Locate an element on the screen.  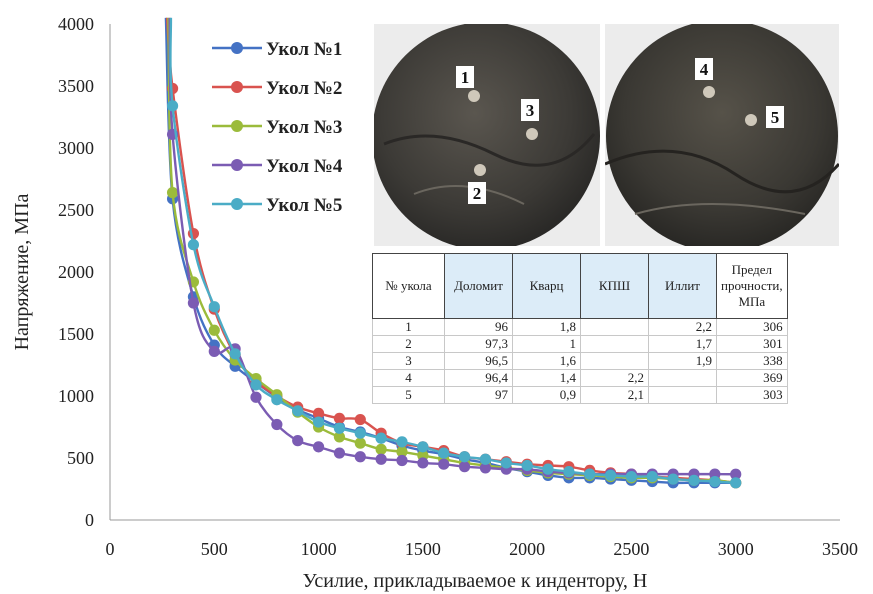
specimen-image-right: 4 5 is located at coordinates (722, 135).